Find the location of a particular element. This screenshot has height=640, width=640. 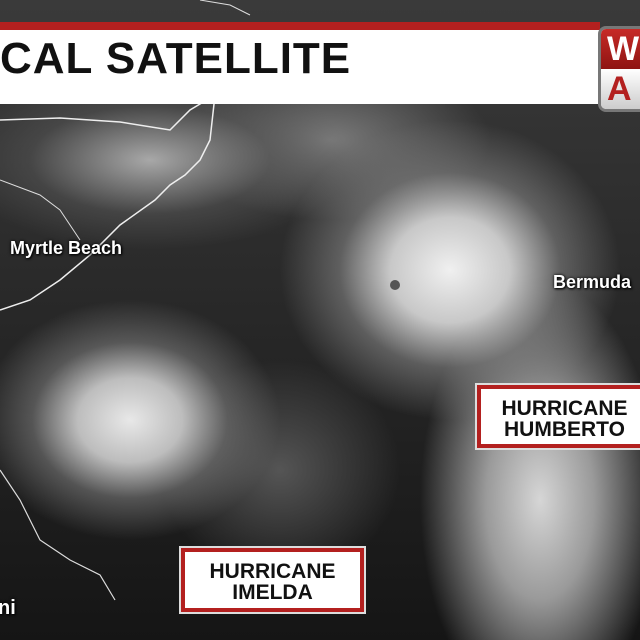

storm-label-imelda: HURRICANE IMELDA is located at coordinates (272, 580).